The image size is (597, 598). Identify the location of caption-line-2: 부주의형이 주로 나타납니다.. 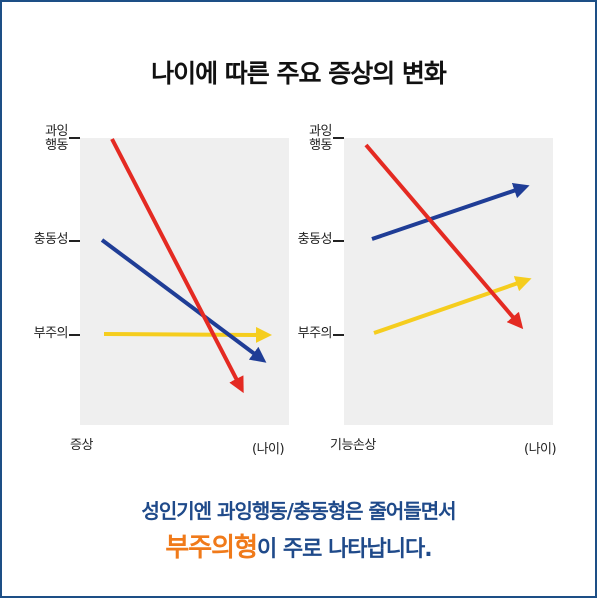
(298, 545).